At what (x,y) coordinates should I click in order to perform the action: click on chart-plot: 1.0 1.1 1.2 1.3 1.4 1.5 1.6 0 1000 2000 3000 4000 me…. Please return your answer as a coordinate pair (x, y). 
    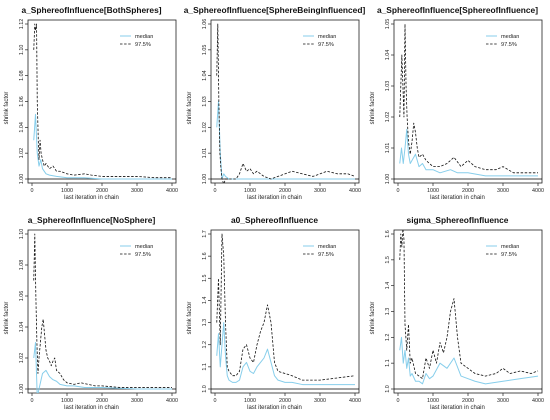
    Looking at the image, I should click on (464, 316).